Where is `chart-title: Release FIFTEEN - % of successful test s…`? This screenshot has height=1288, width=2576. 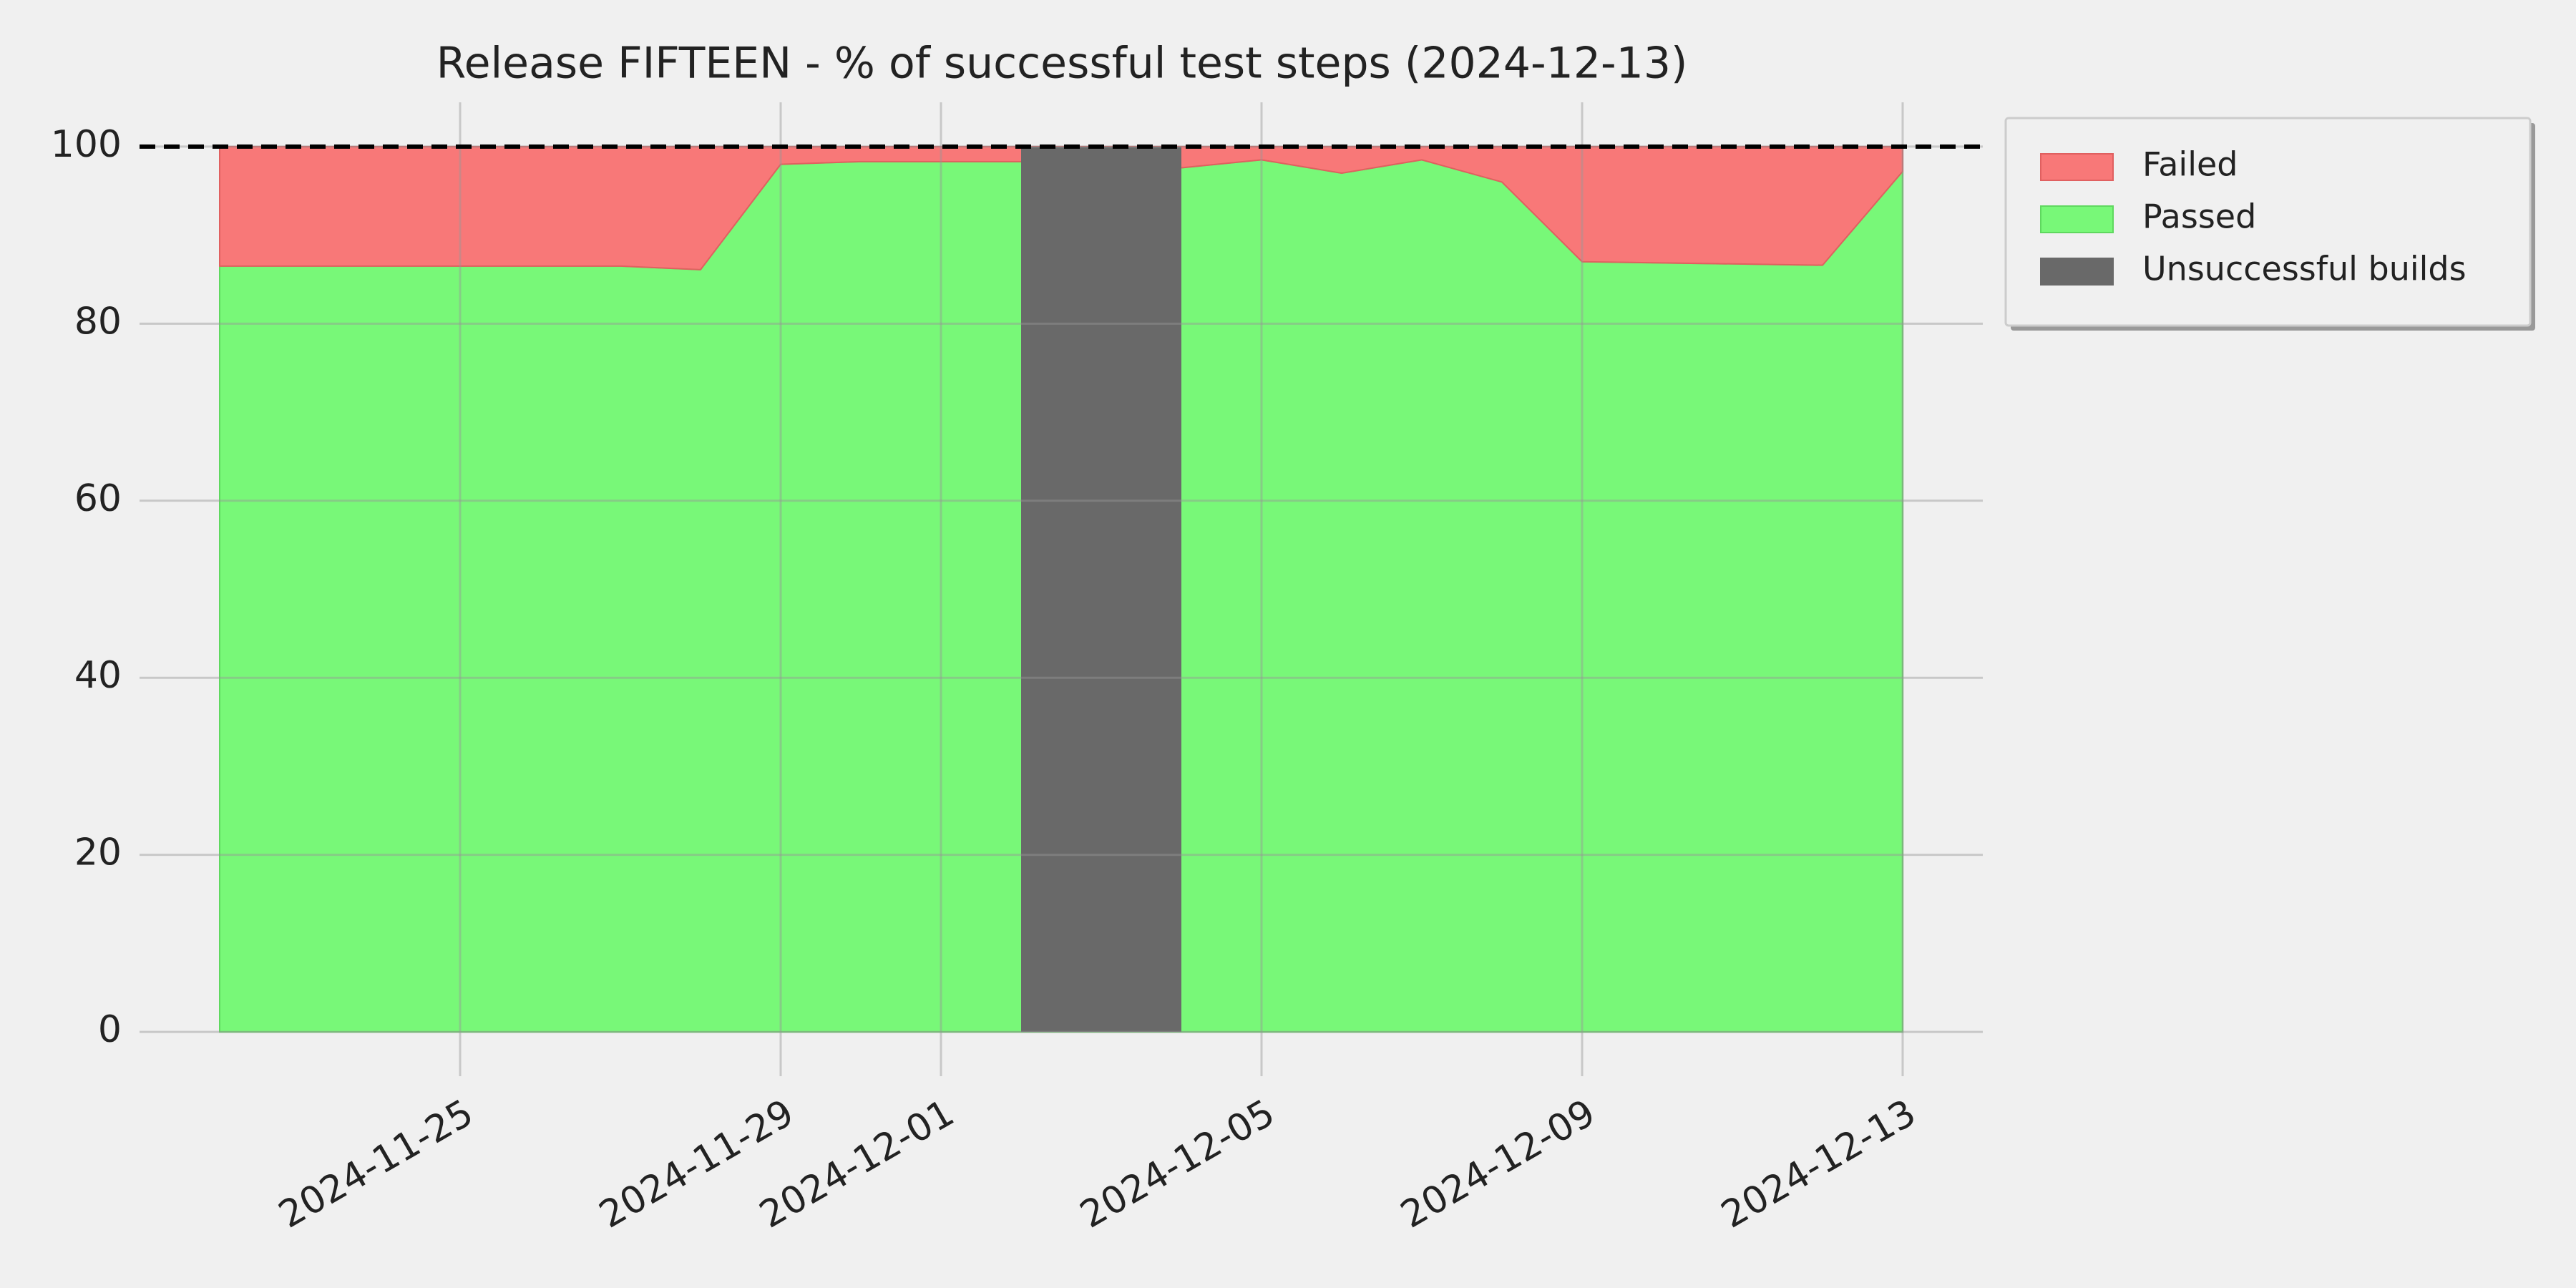 chart-title: Release FIFTEEN - % of successful test s… is located at coordinates (1062, 64).